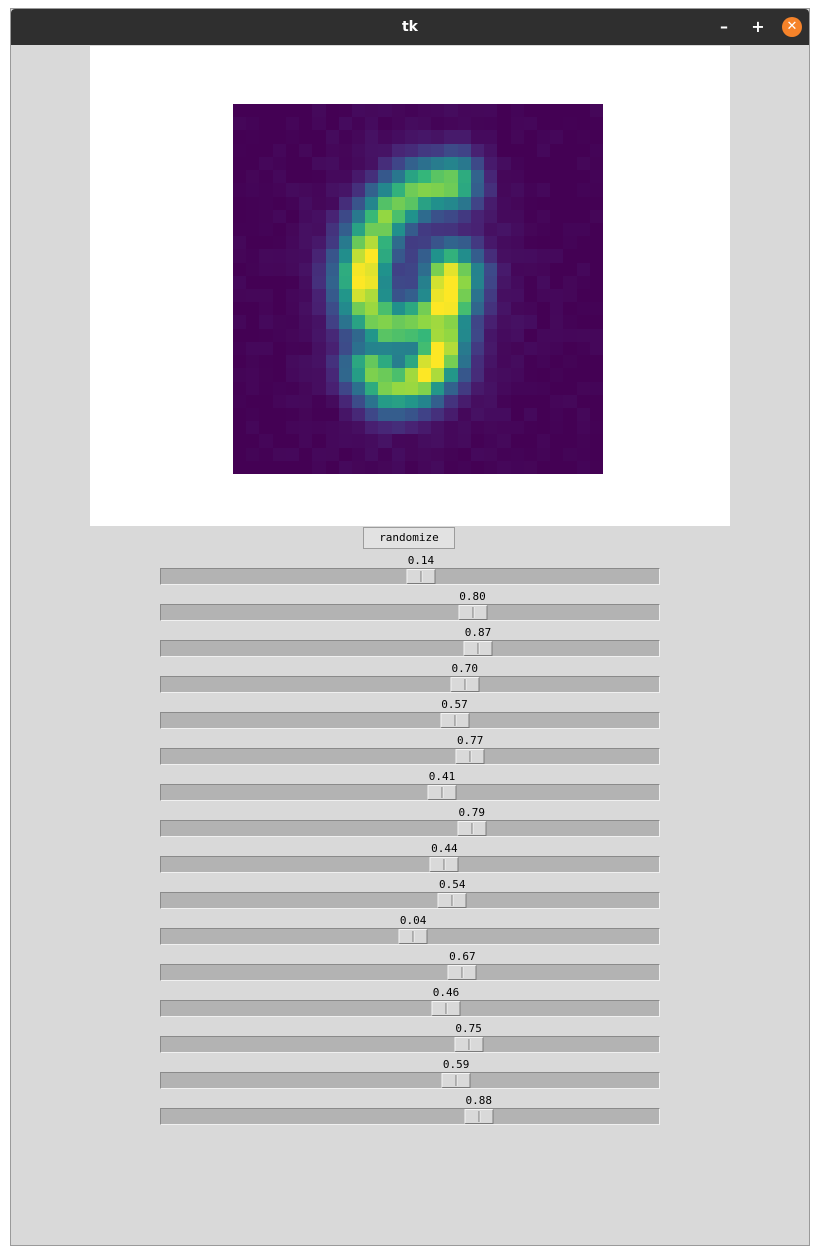 This screenshot has width=820, height=1255. I want to click on close-icon: ✕, so click(792, 27).